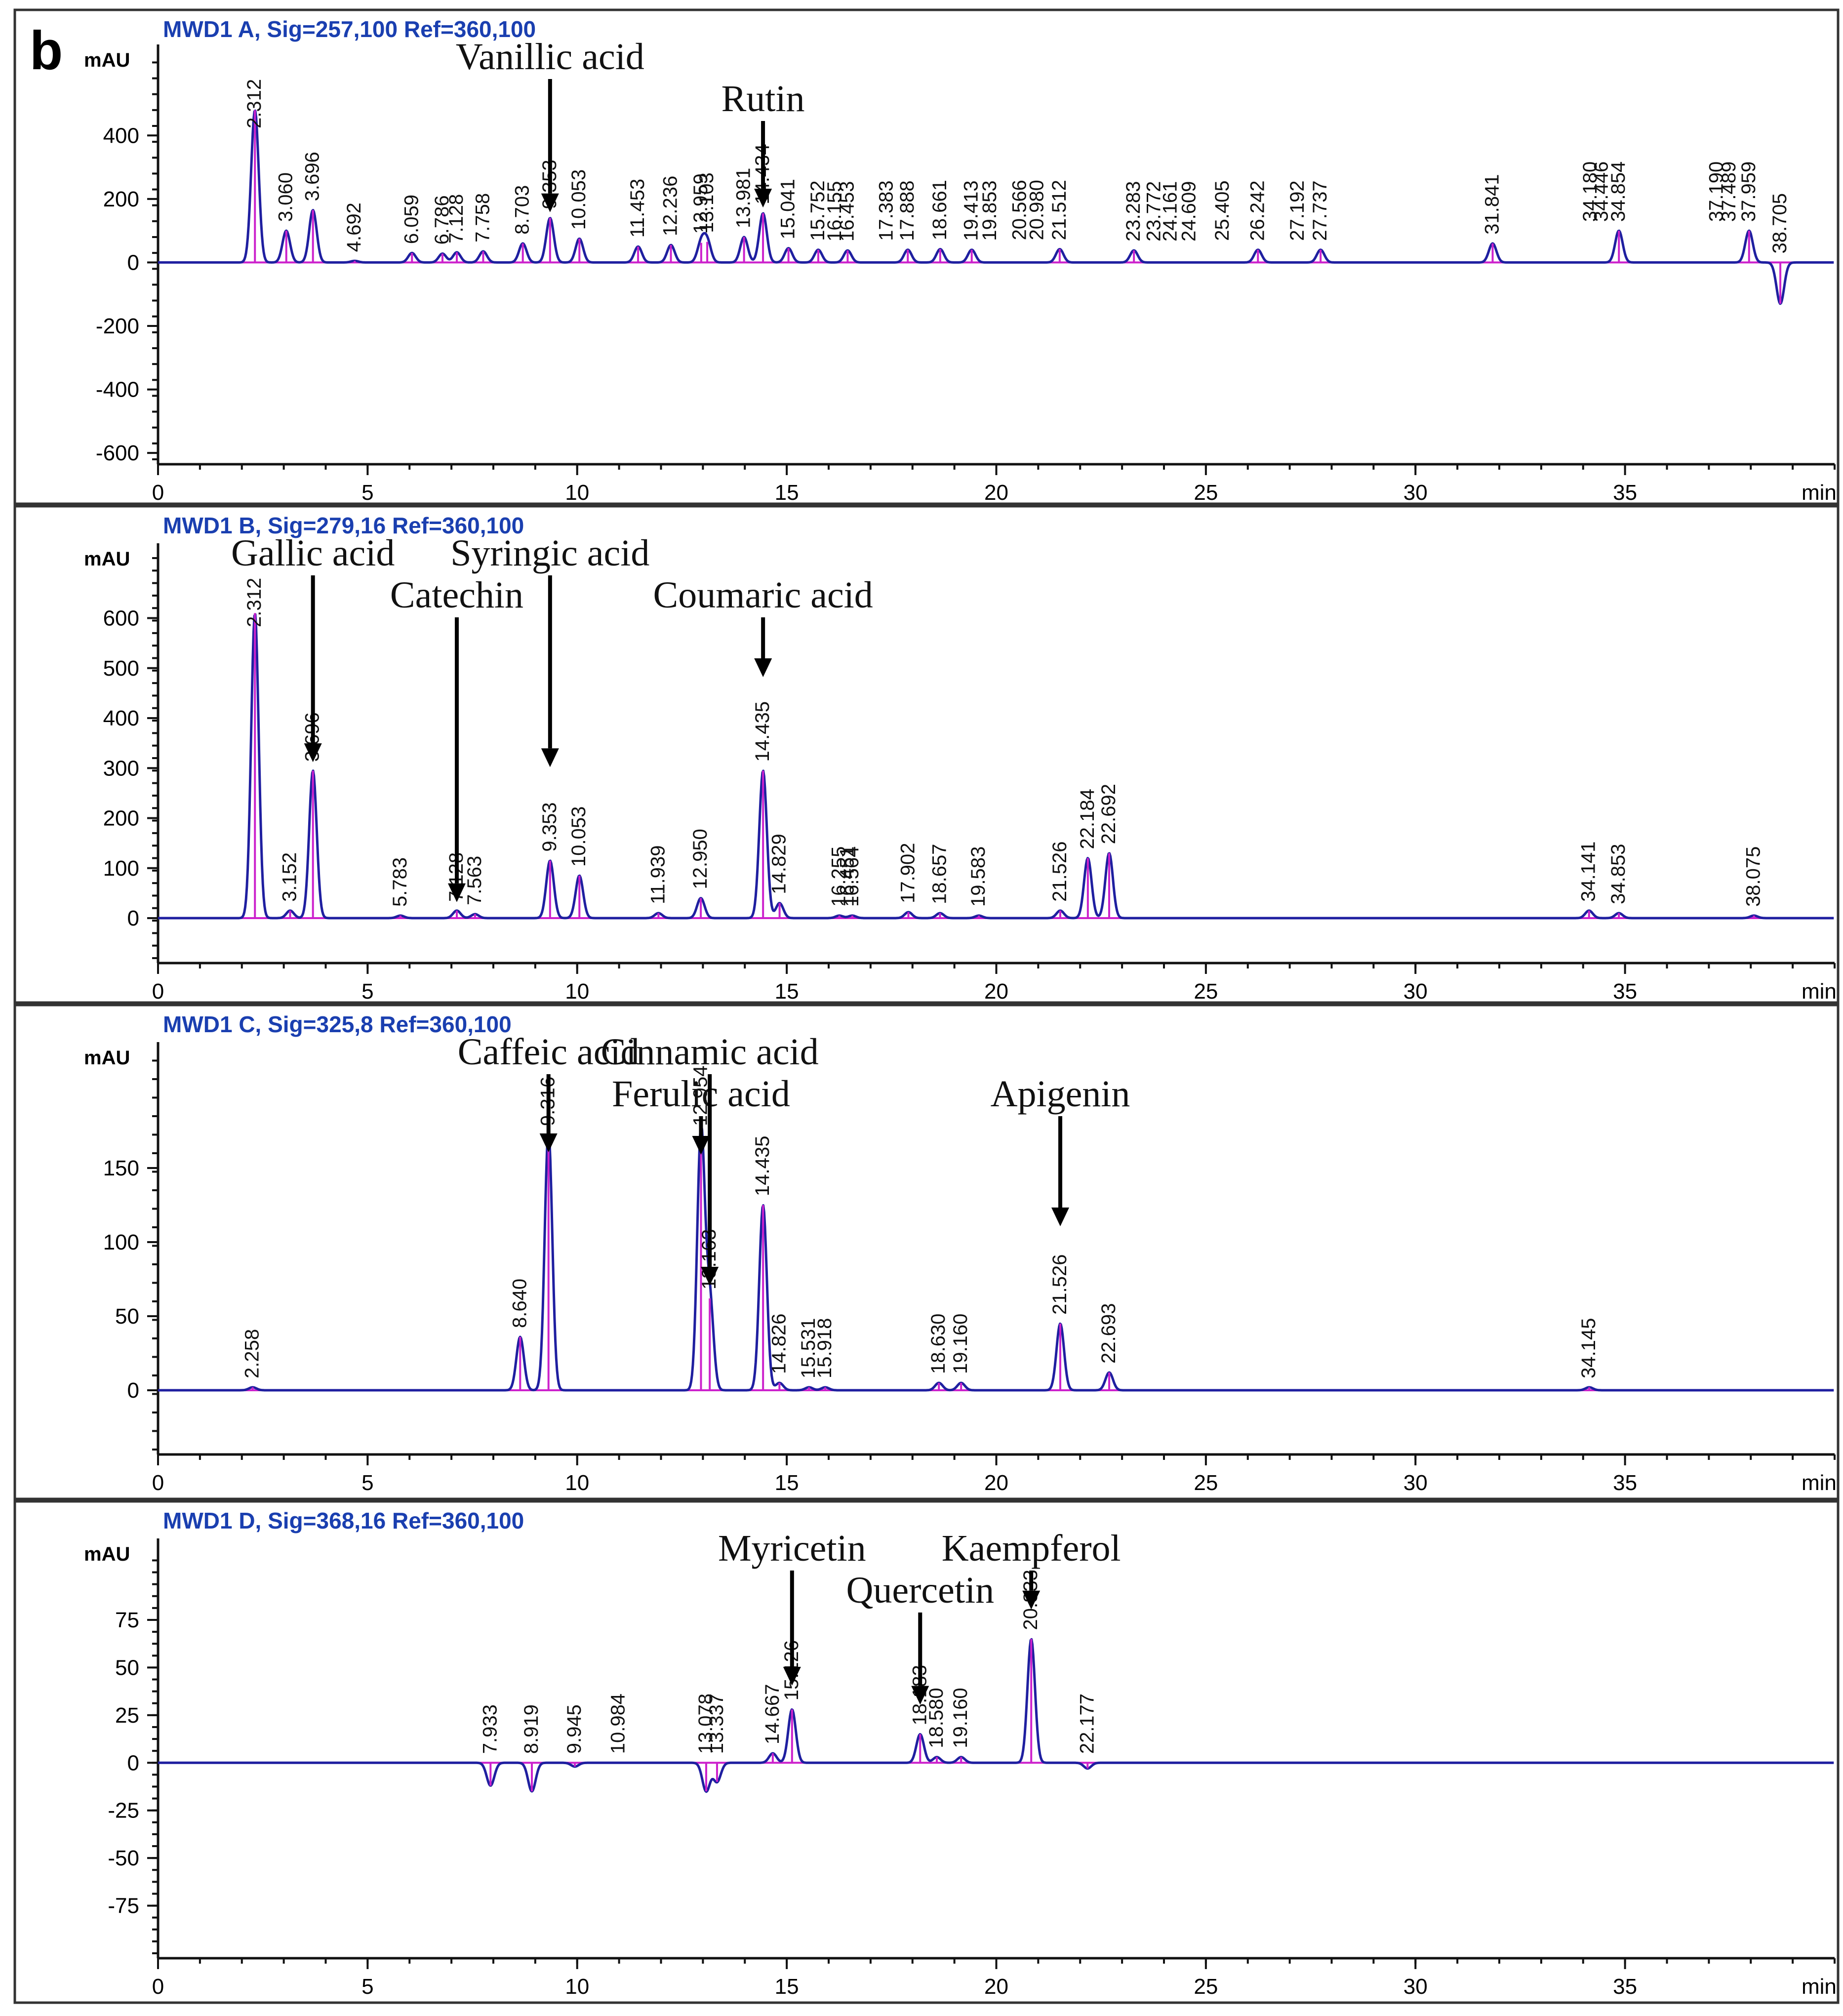 This screenshot has height=2016, width=1843. Describe the element at coordinates (344, 525) in the screenshot. I see `signal-title: MWD1 B, Sig=279,16 Ref=360,100` at that location.